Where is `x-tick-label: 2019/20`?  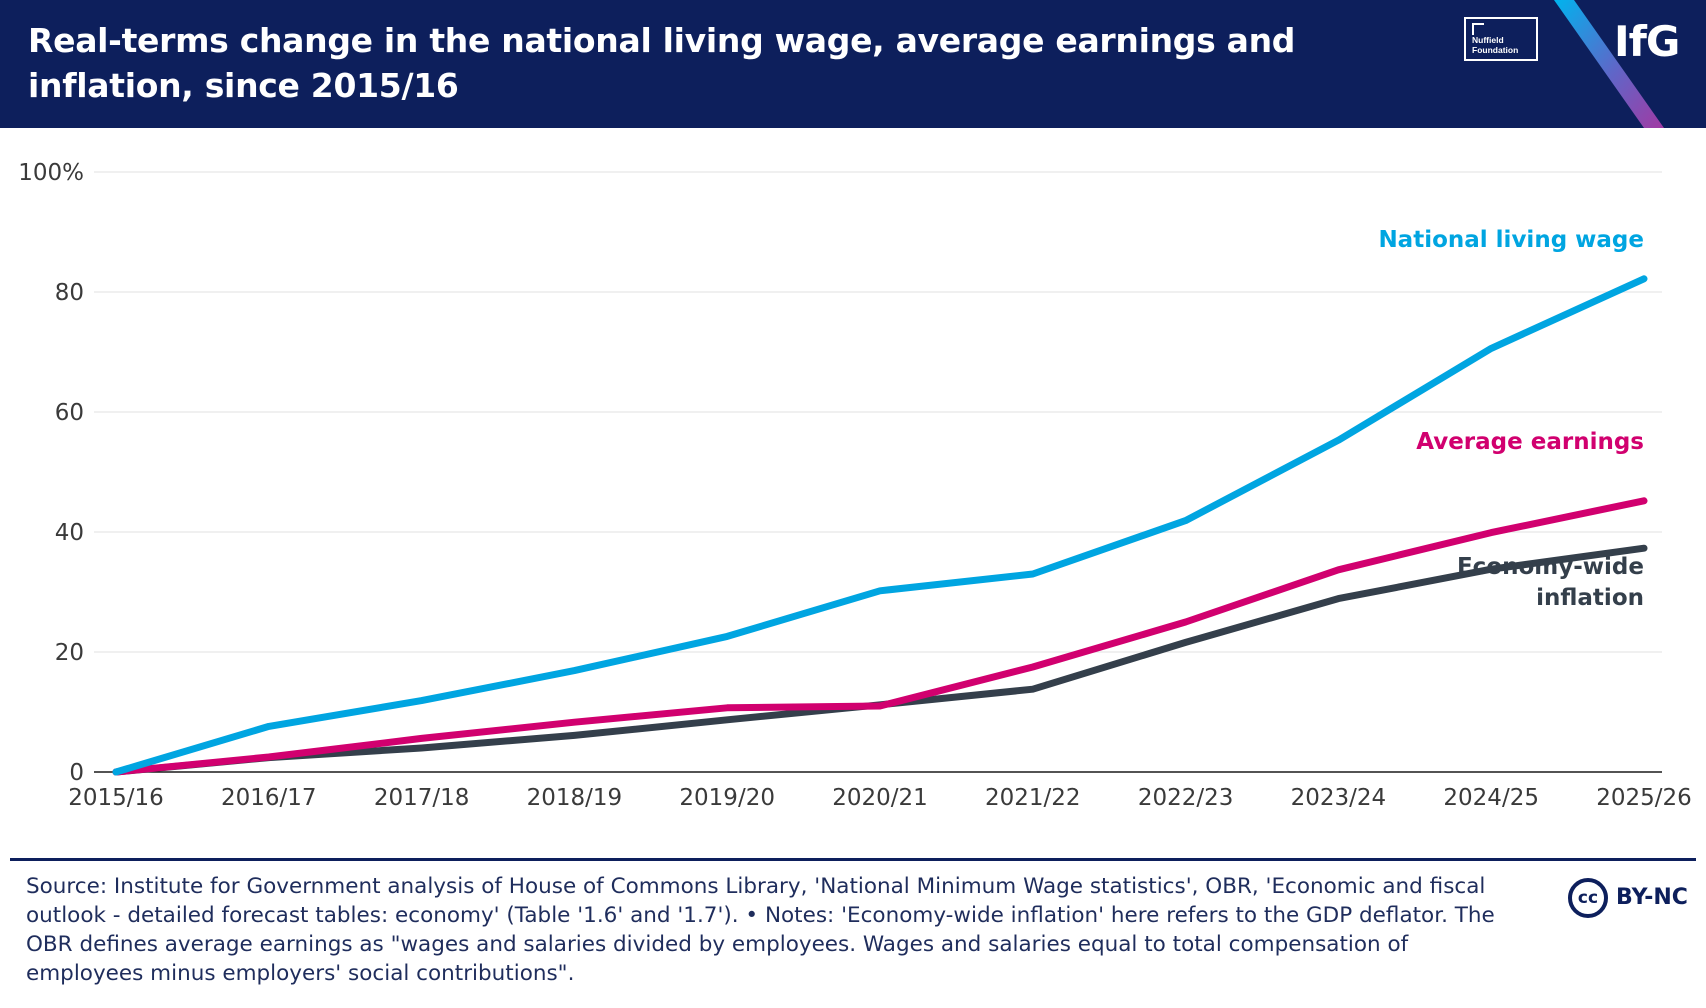 x-tick-label: 2019/20 is located at coordinates (727, 798).